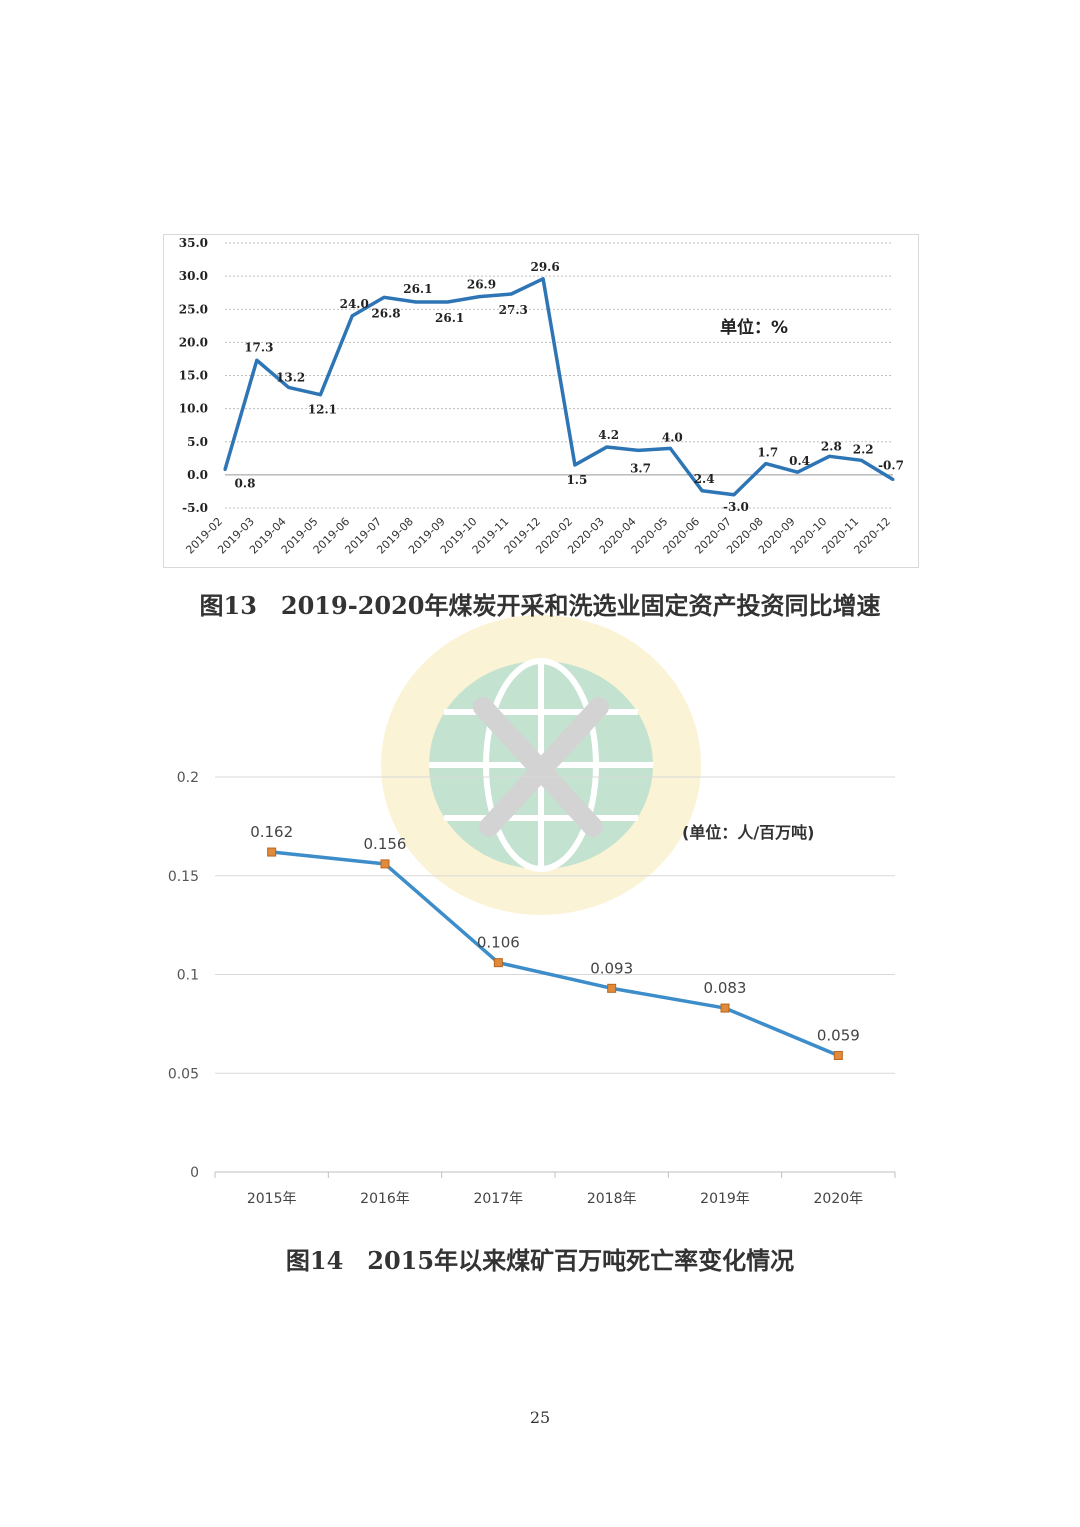  What do you see at coordinates (540, 605) in the screenshot?
I see `figure13-caption: 图13 2019-2020年煤炭开采和洗选业固定资产投资同比增速` at bounding box center [540, 605].